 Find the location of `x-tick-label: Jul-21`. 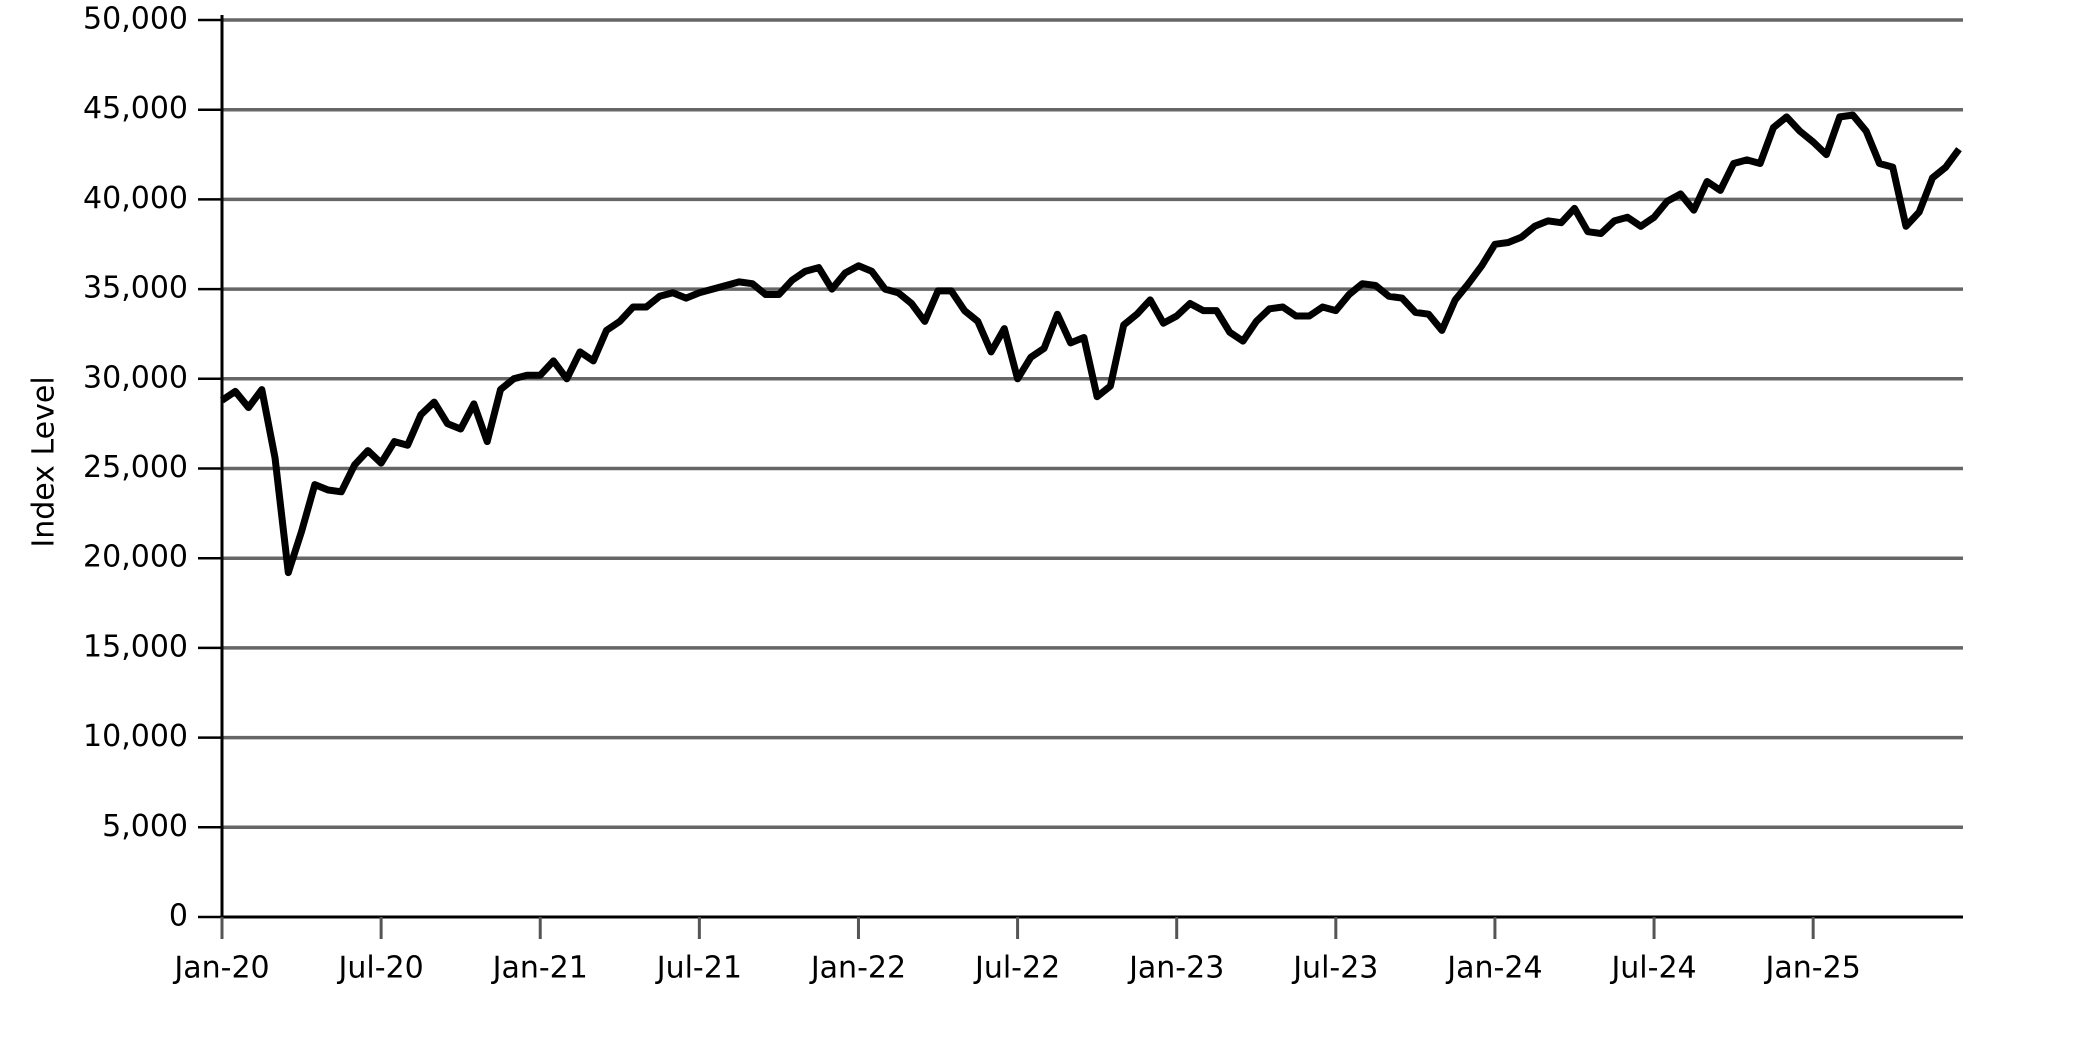

x-tick-label: Jul-21 is located at coordinates (698, 968).